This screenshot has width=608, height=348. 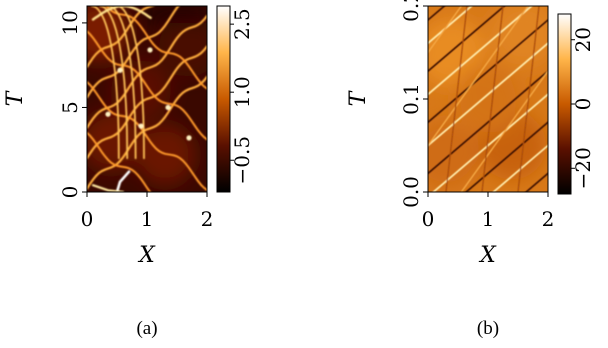 I want to click on colorbar-tick-label: −20, so click(x=583, y=168).